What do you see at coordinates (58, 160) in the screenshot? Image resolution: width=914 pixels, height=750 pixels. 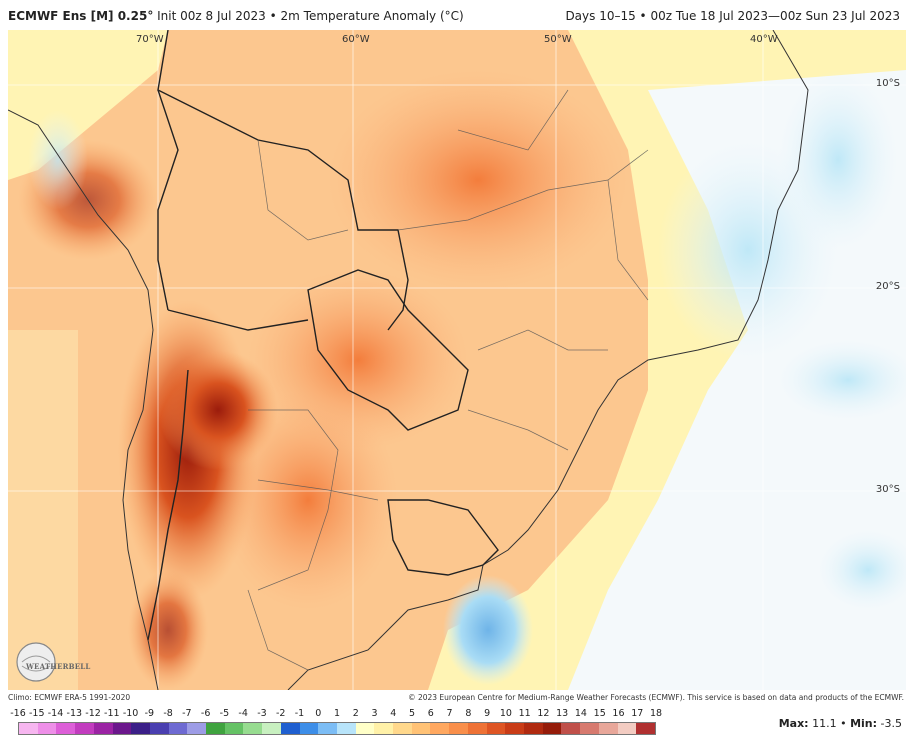 I see `anomaly-cool-andes-north` at bounding box center [58, 160].